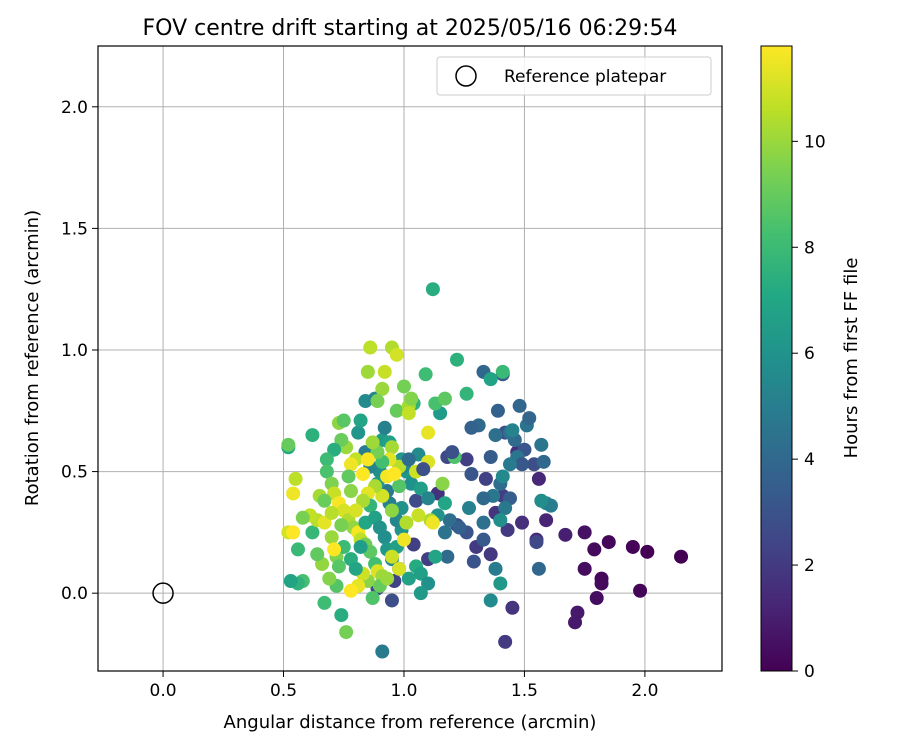 Image resolution: width=900 pixels, height=754 pixels. What do you see at coordinates (809, 672) in the screenshot?
I see `colorbar-tick-label: 0` at bounding box center [809, 672].